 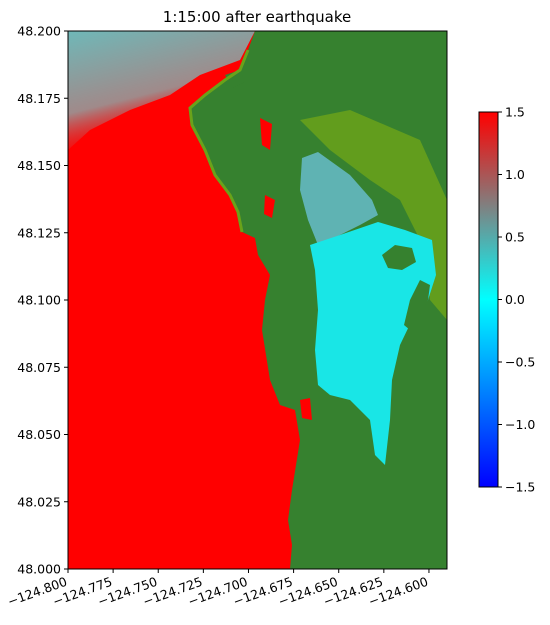 What do you see at coordinates (520, 424) in the screenshot?
I see `colorbar-tick-label: −1.0` at bounding box center [520, 424].